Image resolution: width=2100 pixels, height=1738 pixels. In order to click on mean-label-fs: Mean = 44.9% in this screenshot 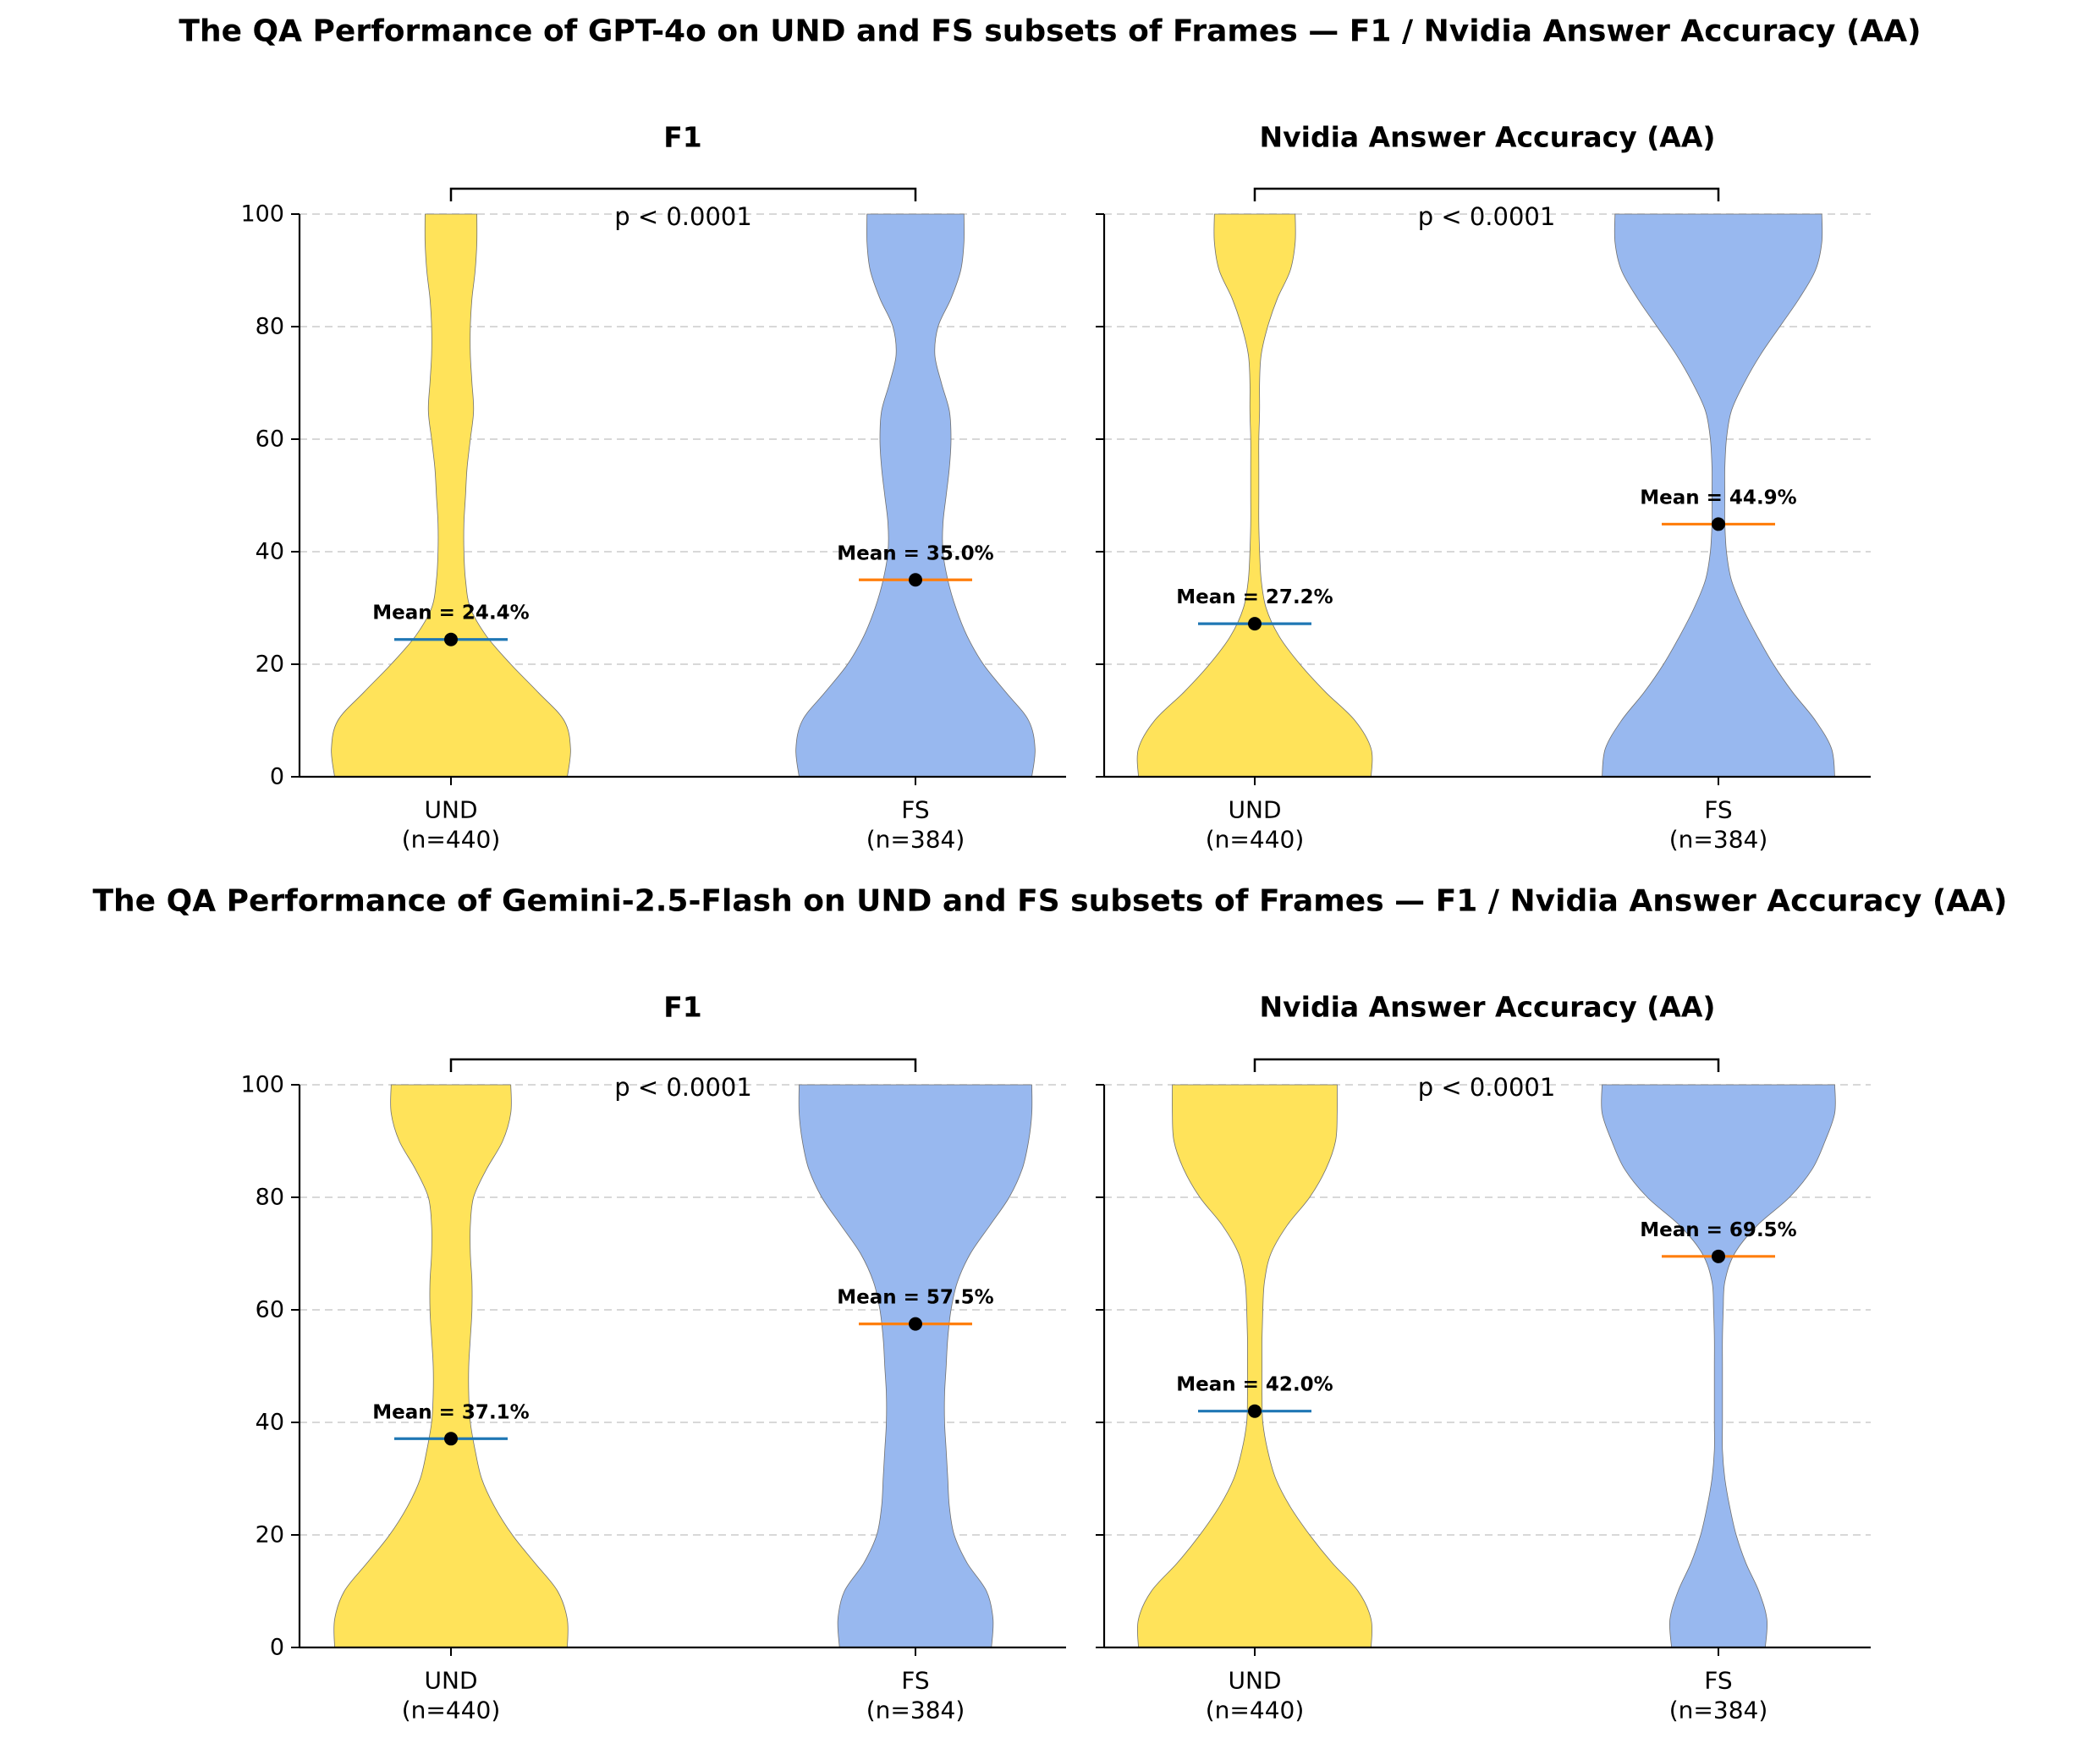, I will do `click(1718, 498)`.